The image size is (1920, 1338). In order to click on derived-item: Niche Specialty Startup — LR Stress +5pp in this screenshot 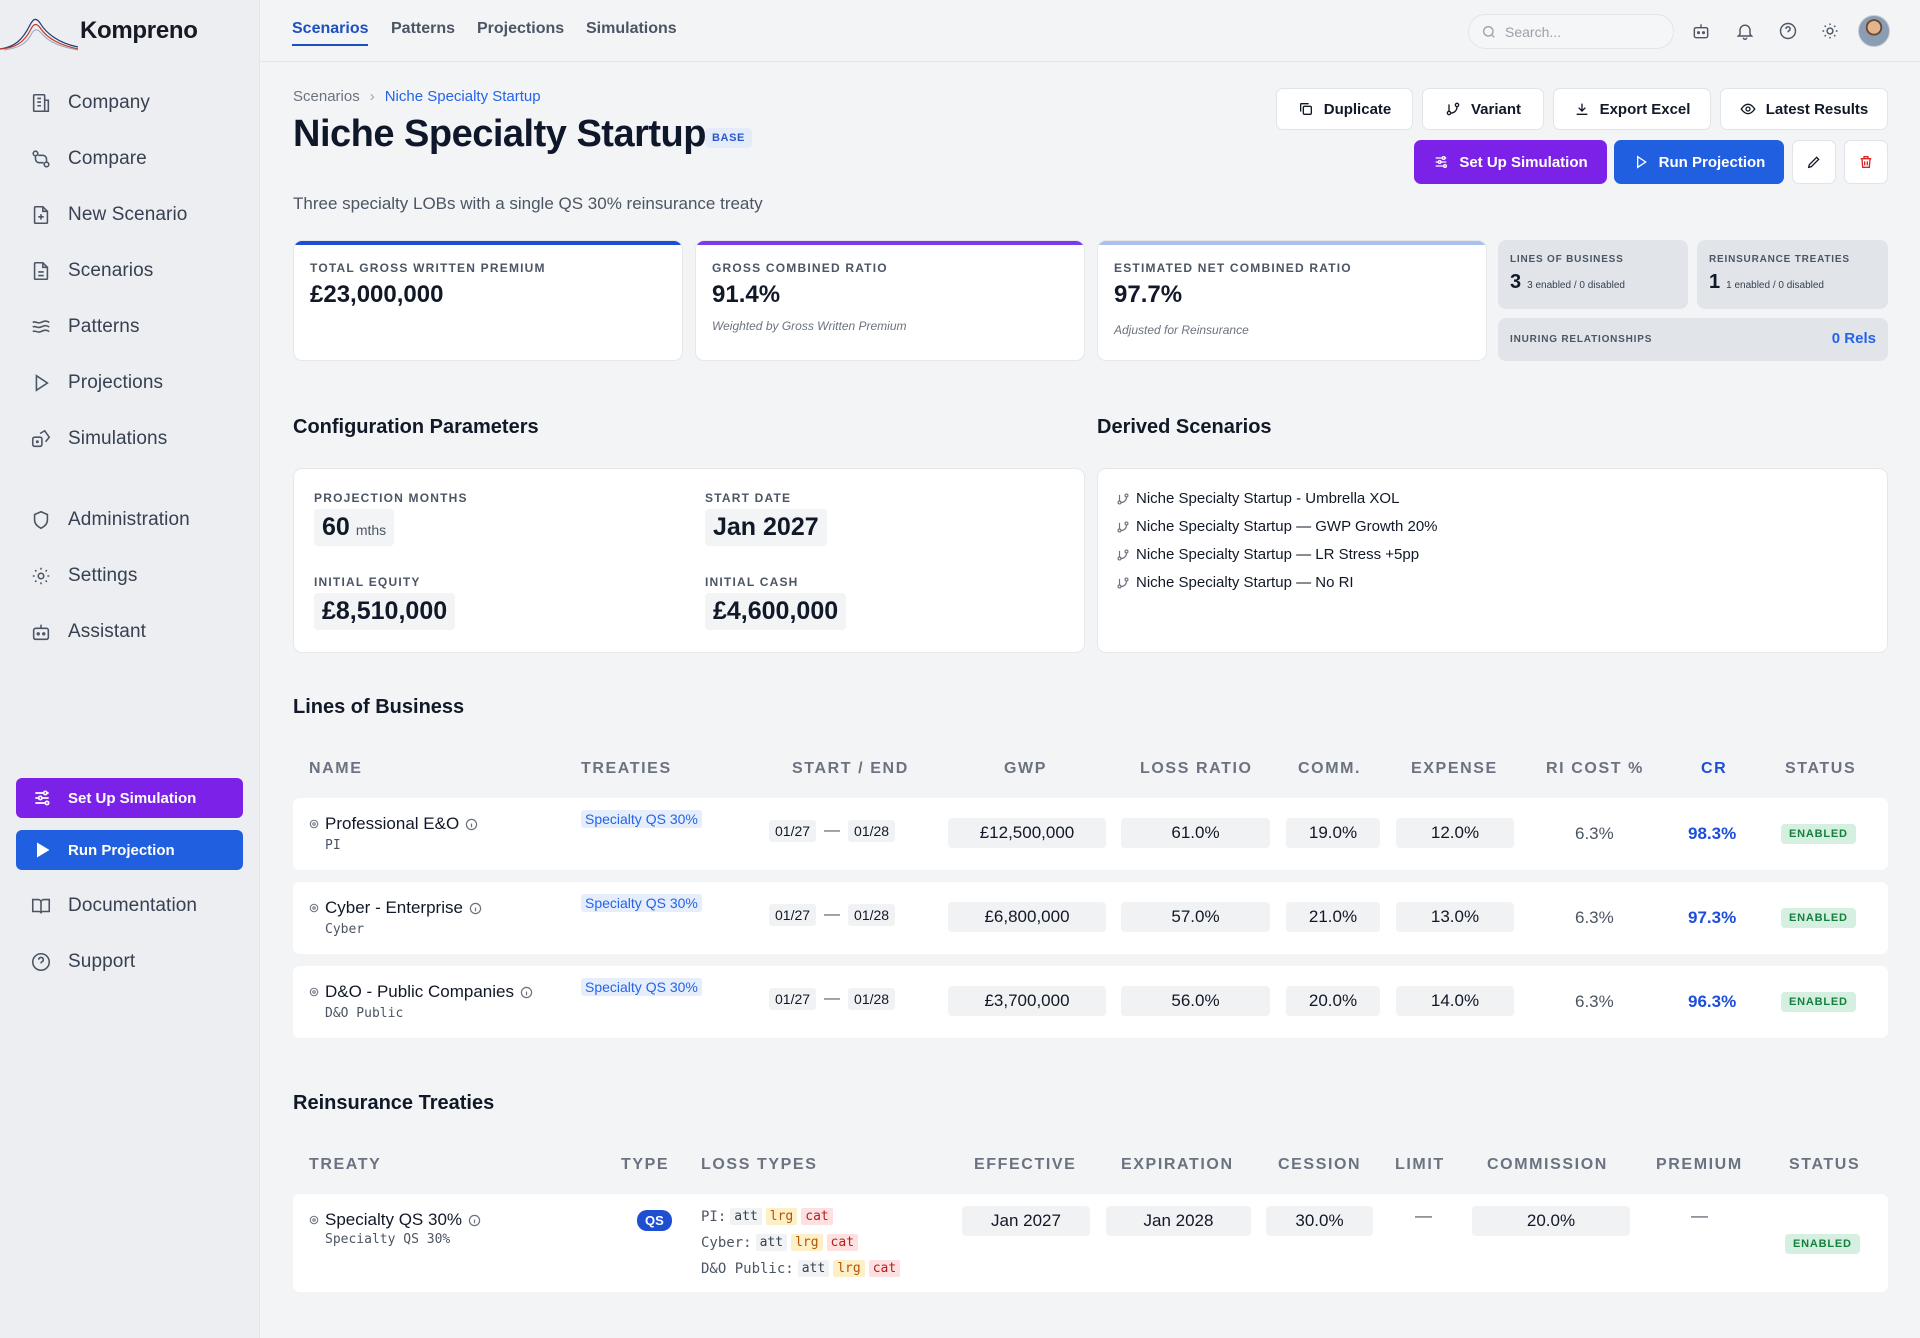, I will do `click(1267, 554)`.